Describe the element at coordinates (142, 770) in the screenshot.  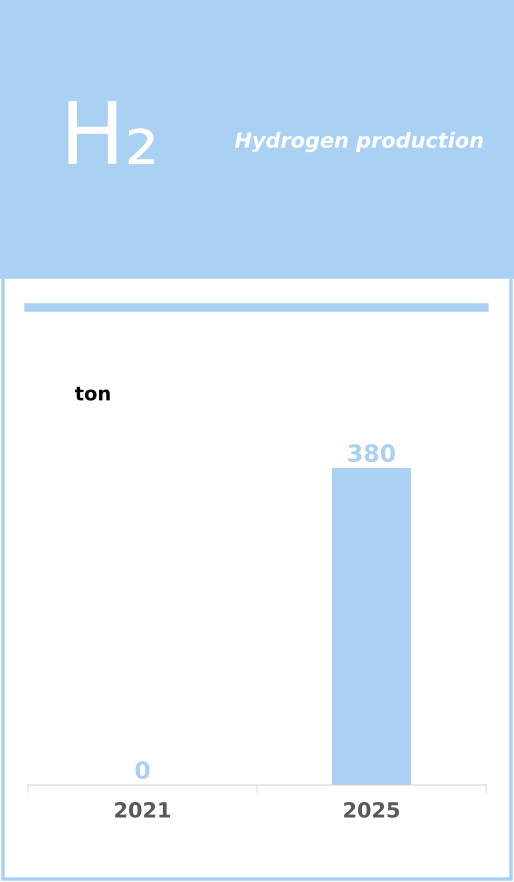
I see `data-label: 0` at that location.